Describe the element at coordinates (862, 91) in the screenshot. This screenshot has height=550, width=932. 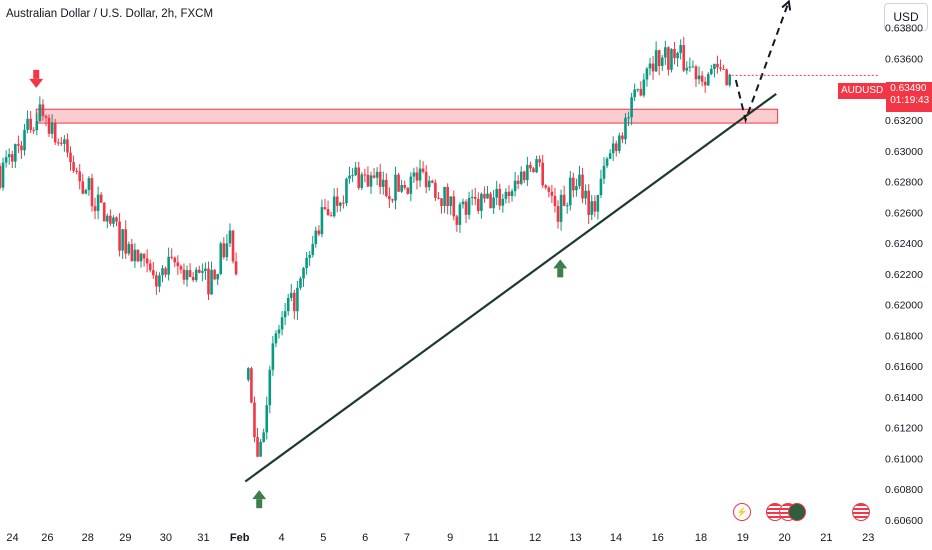
I see `symbol-badge: AUDUSD` at that location.